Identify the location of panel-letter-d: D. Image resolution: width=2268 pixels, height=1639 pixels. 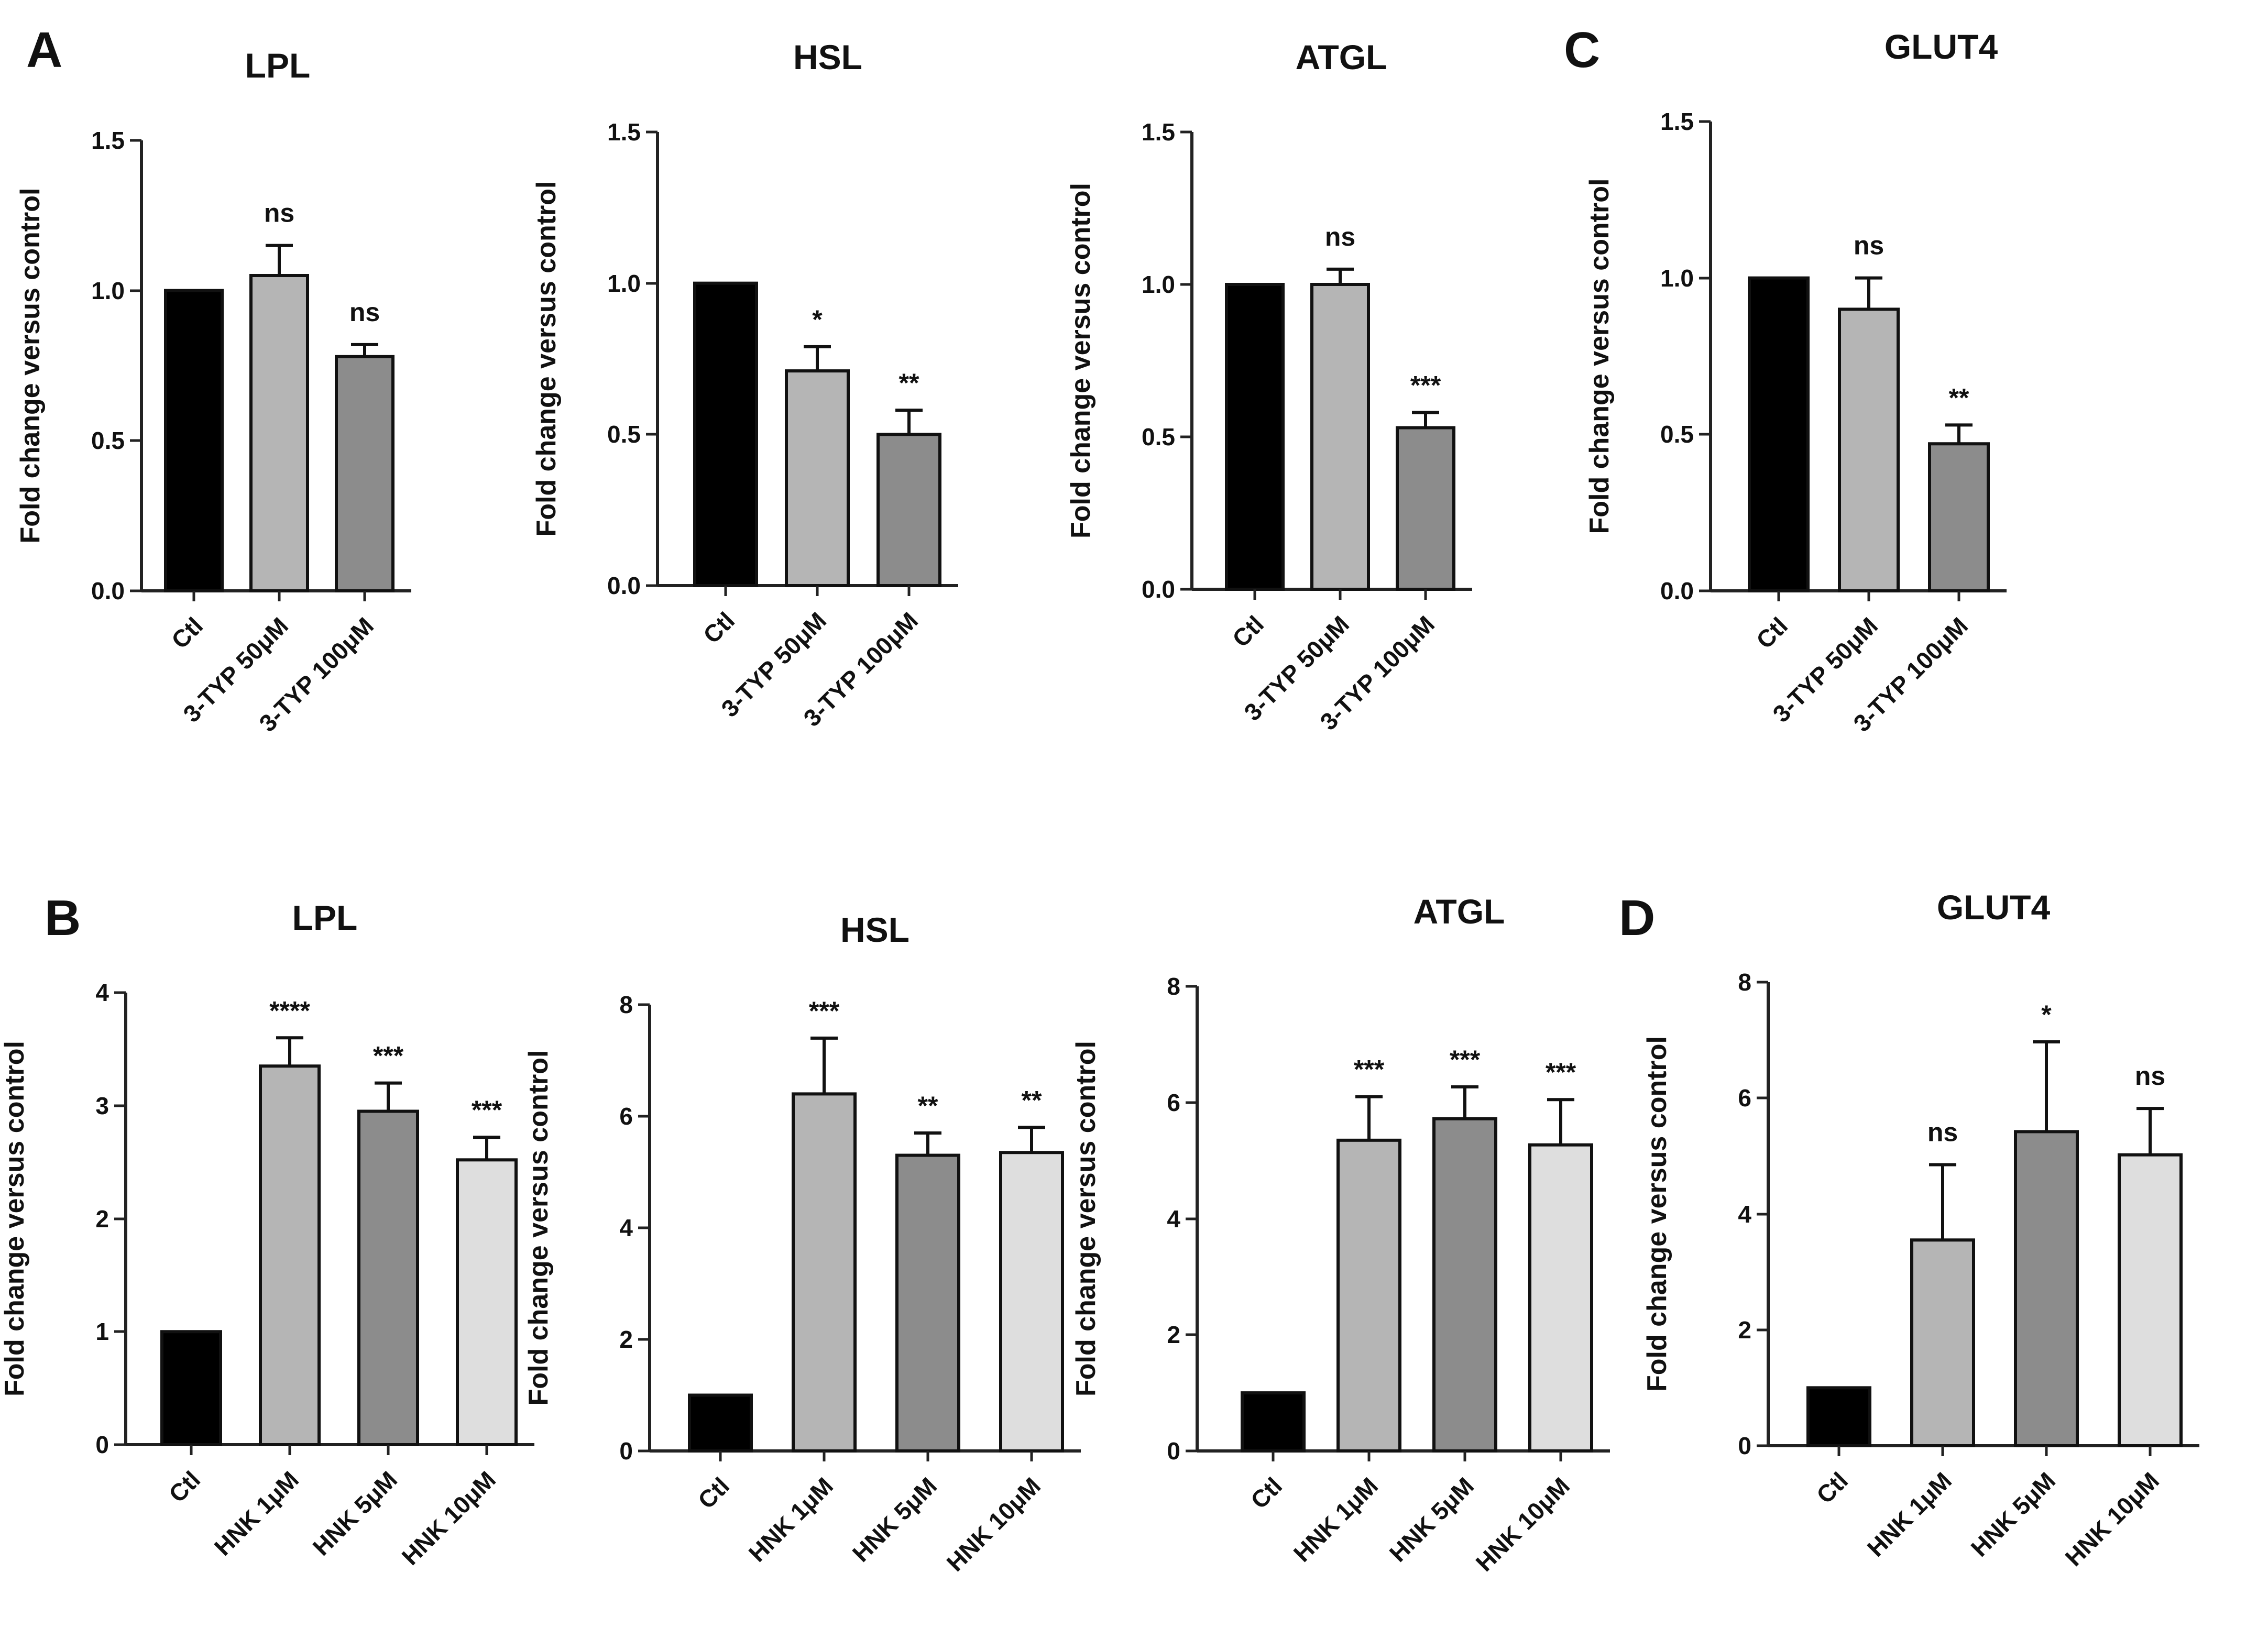
(1637, 918).